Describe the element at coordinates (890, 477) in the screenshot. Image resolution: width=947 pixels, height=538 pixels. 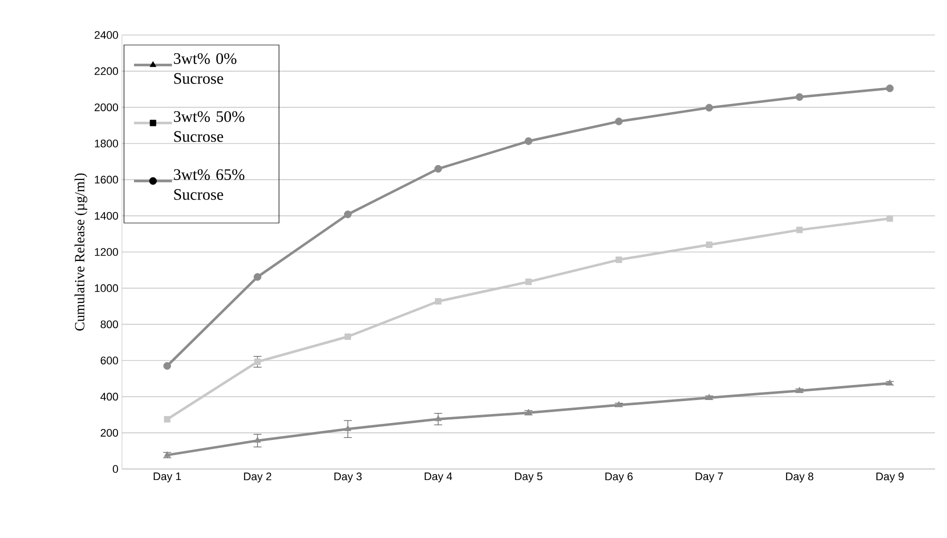
I see `x-tick-label: Day 9` at that location.